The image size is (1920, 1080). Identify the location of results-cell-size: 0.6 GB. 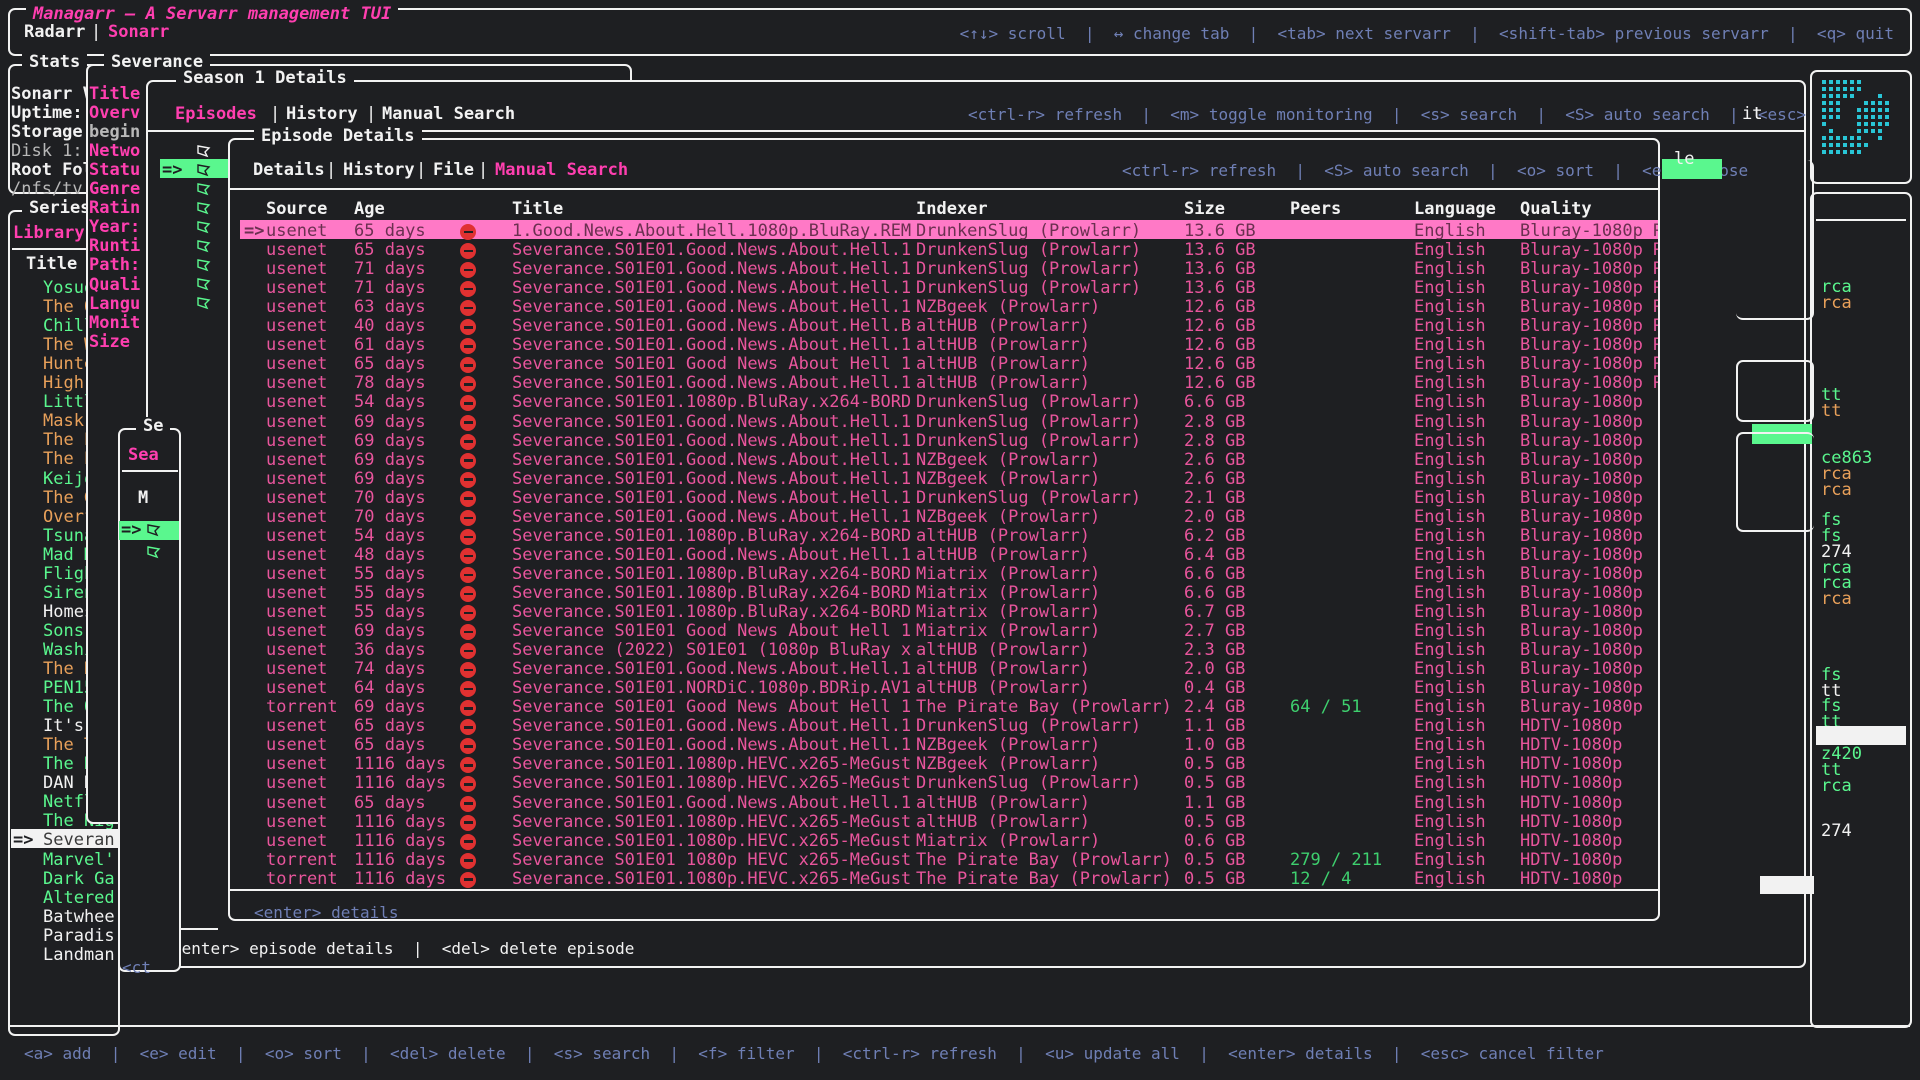
(1215, 841).